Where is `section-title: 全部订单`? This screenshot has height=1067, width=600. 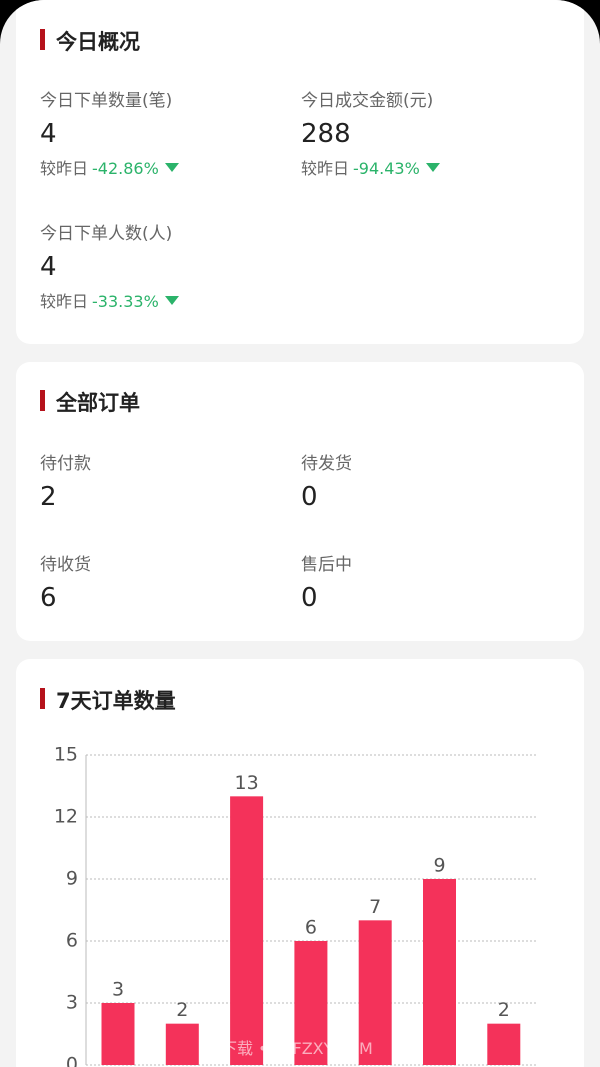
section-title: 全部订单 is located at coordinates (90, 402).